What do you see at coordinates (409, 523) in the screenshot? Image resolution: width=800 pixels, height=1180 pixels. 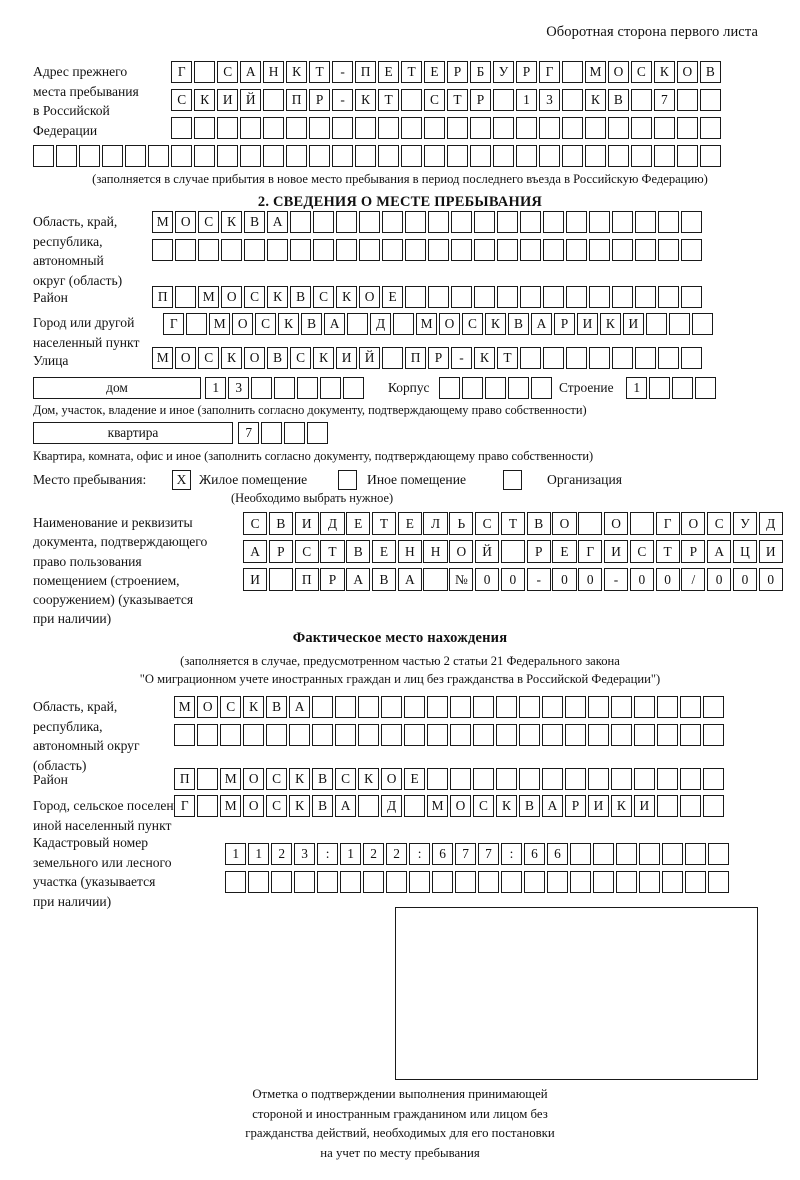 I see `document-cell-r1-7: Е` at bounding box center [409, 523].